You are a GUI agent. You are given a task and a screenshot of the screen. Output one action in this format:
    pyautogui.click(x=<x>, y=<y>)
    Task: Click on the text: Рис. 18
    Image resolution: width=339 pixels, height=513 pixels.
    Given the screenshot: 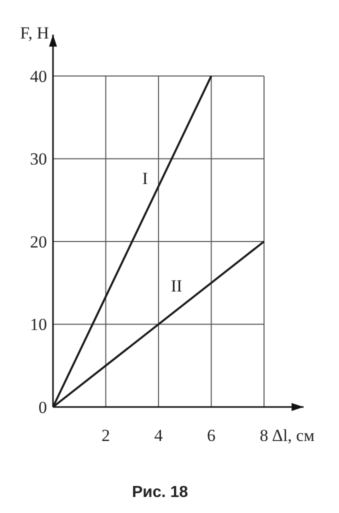 What is the action you would take?
    pyautogui.click(x=160, y=492)
    